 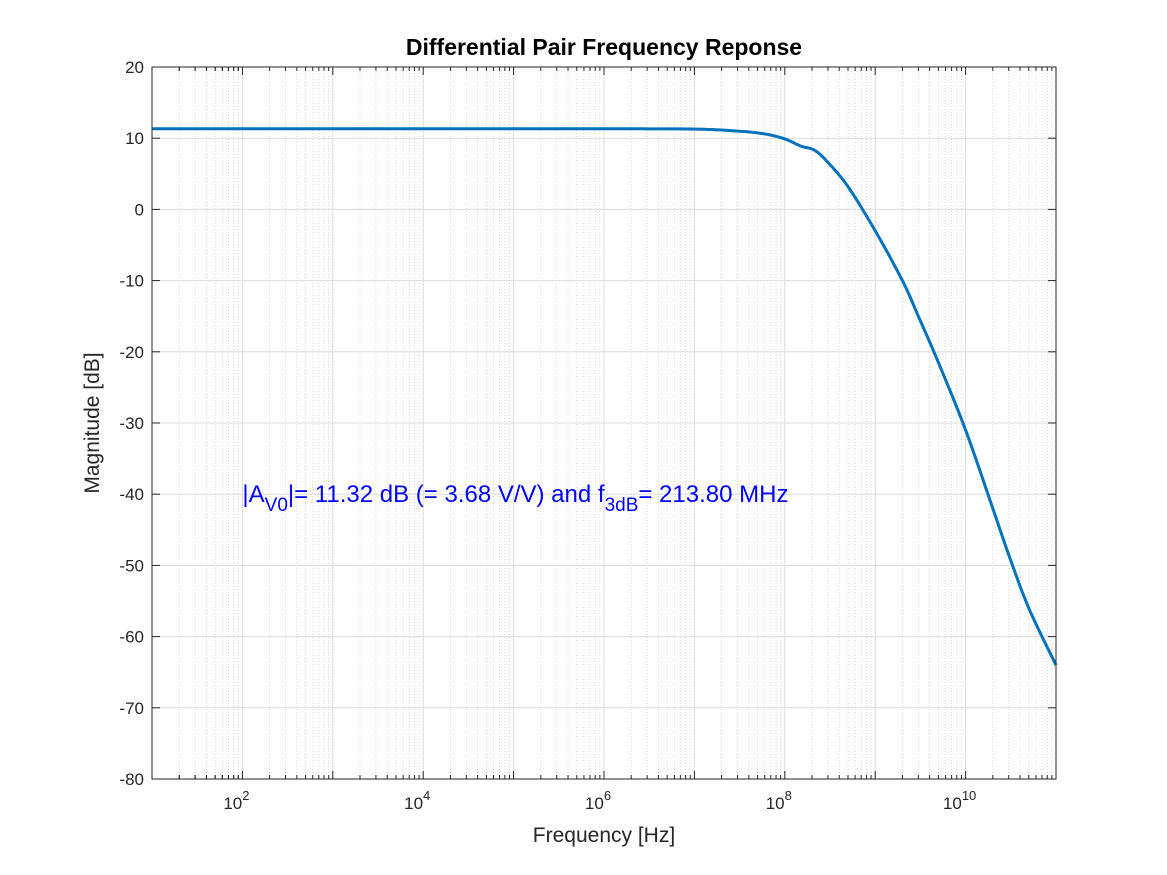 I want to click on y-tick-label: 10, so click(x=134, y=138).